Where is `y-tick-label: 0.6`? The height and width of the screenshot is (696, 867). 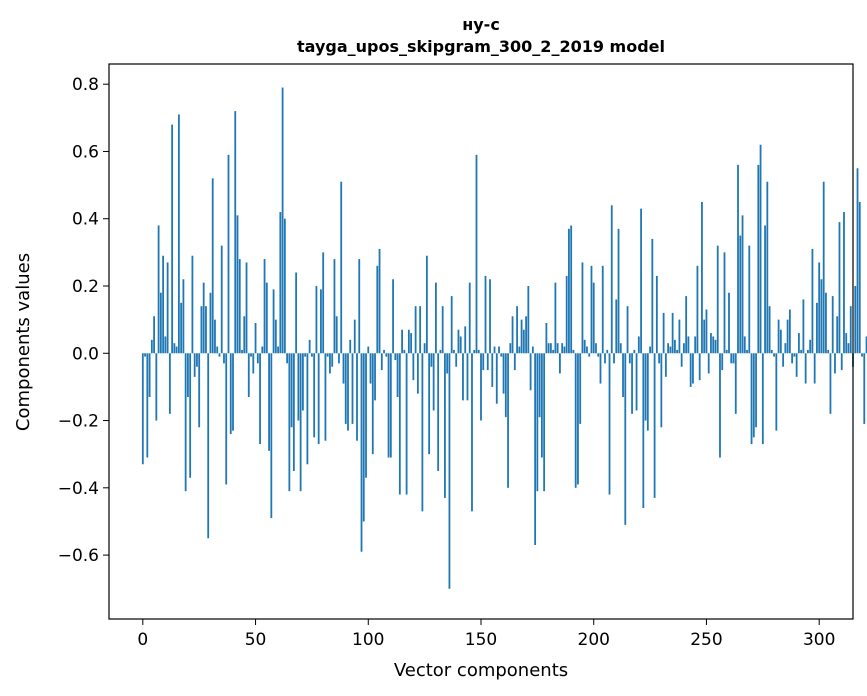
y-tick-label: 0.6 is located at coordinates (85, 152).